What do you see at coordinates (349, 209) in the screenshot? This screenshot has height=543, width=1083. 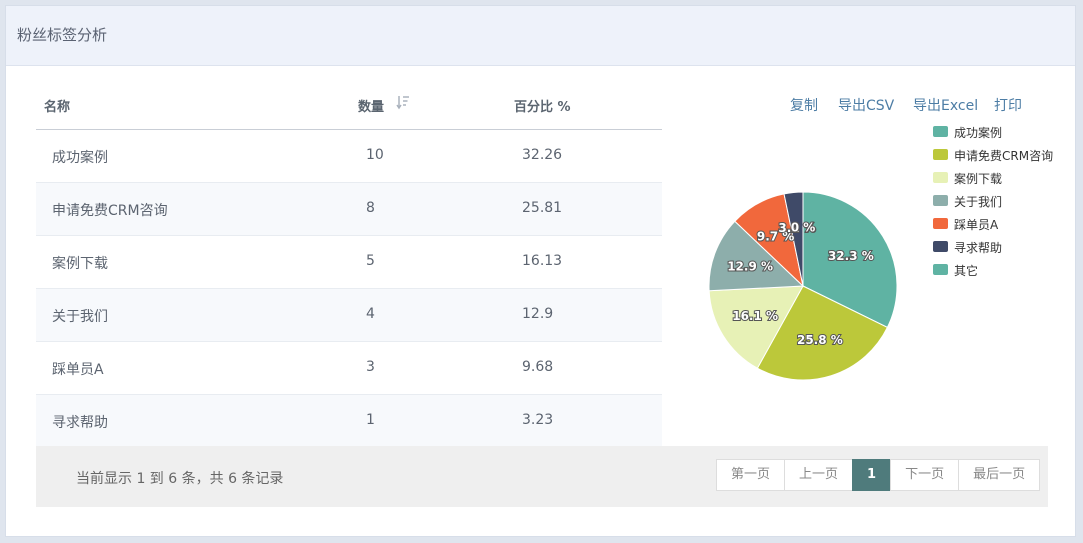 I see `table-row: 申请免费CRM咨询 8 25.81` at bounding box center [349, 209].